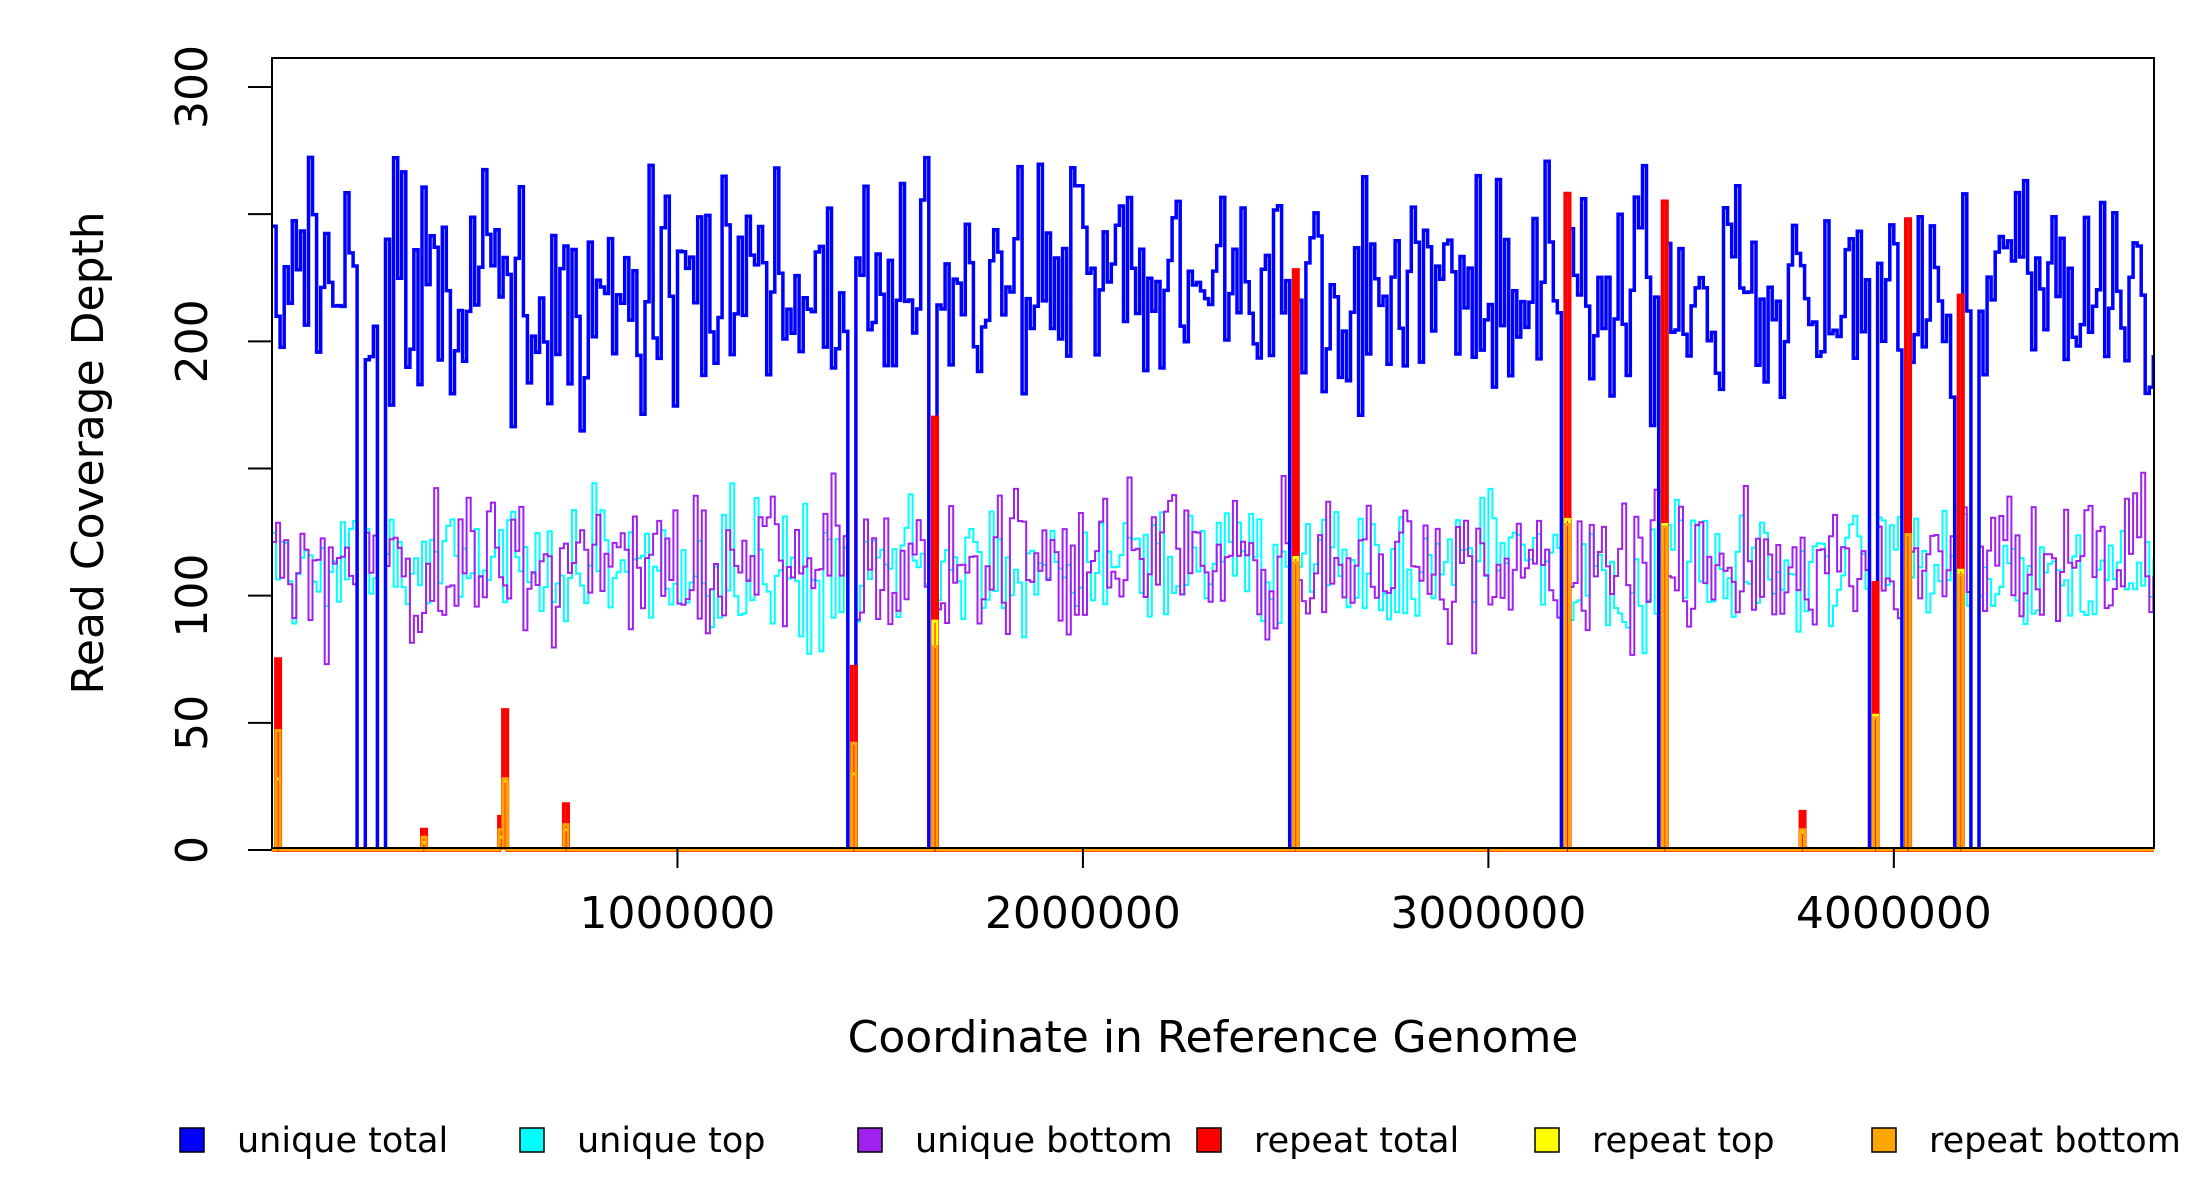  What do you see at coordinates (192, 596) in the screenshot?
I see `y-tick-label-2: 100` at bounding box center [192, 596].